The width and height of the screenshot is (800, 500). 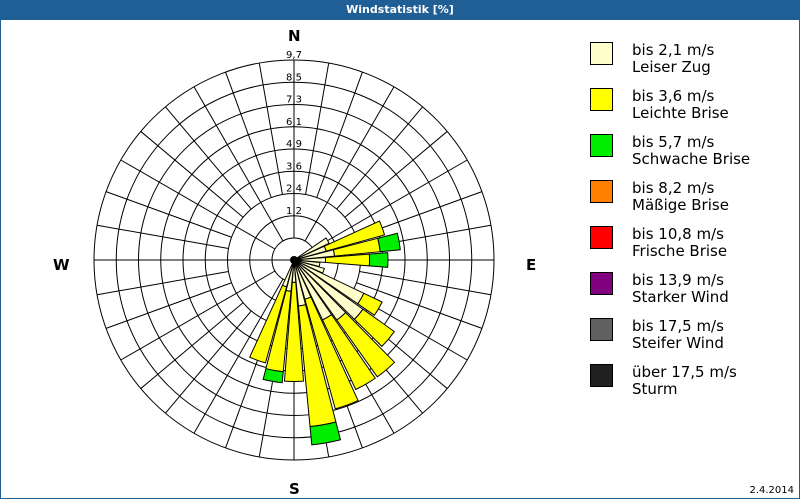 What do you see at coordinates (294, 489) in the screenshot?
I see `south-label: S` at bounding box center [294, 489].